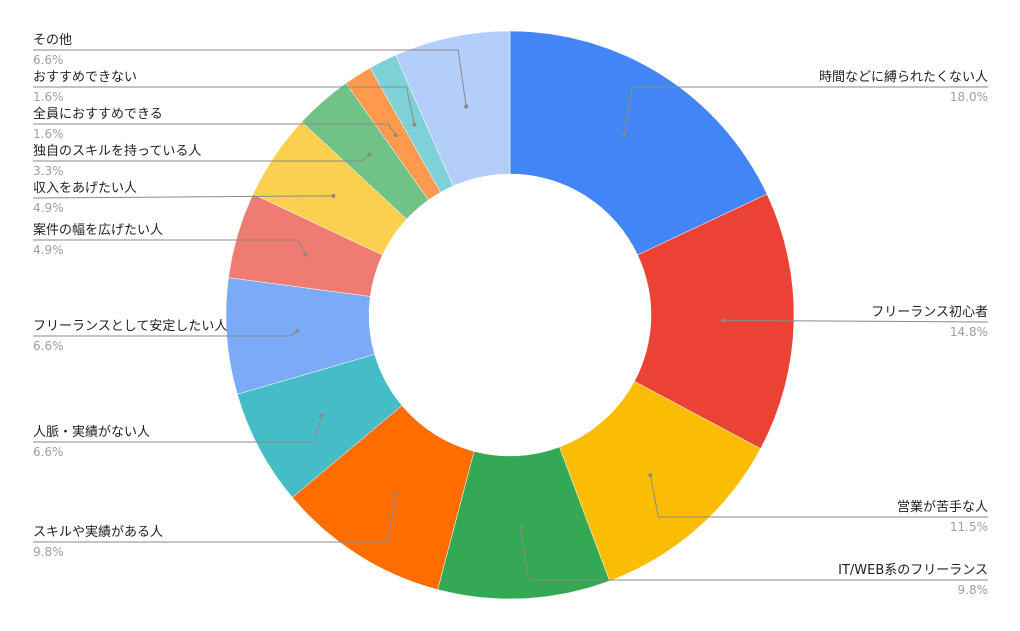  What do you see at coordinates (130, 326) in the screenshot?
I see `slice-label: フリーランスとして安定したい人` at bounding box center [130, 326].